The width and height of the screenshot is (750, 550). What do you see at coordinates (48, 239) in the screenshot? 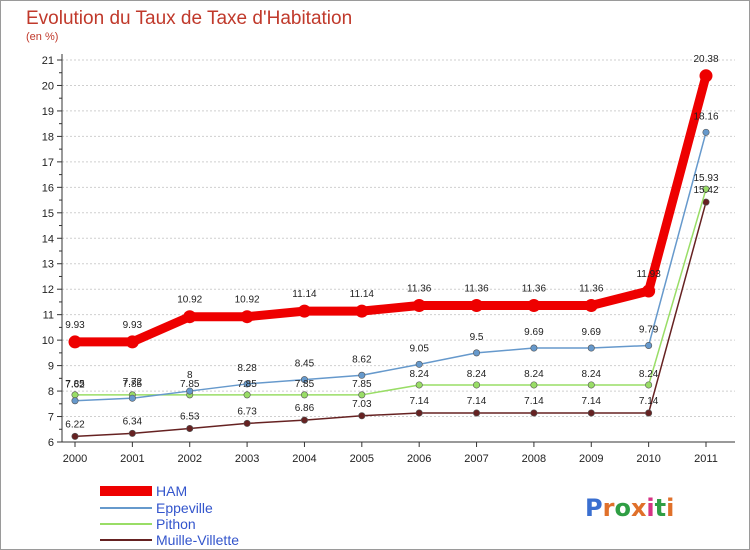
I see `y-tick-label: 14` at bounding box center [48, 239].